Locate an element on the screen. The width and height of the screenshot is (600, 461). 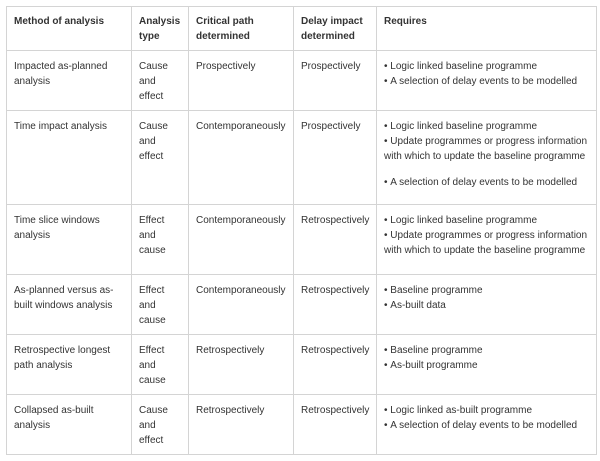
table-cell: Time slice windows analysis is located at coordinates (69, 239).